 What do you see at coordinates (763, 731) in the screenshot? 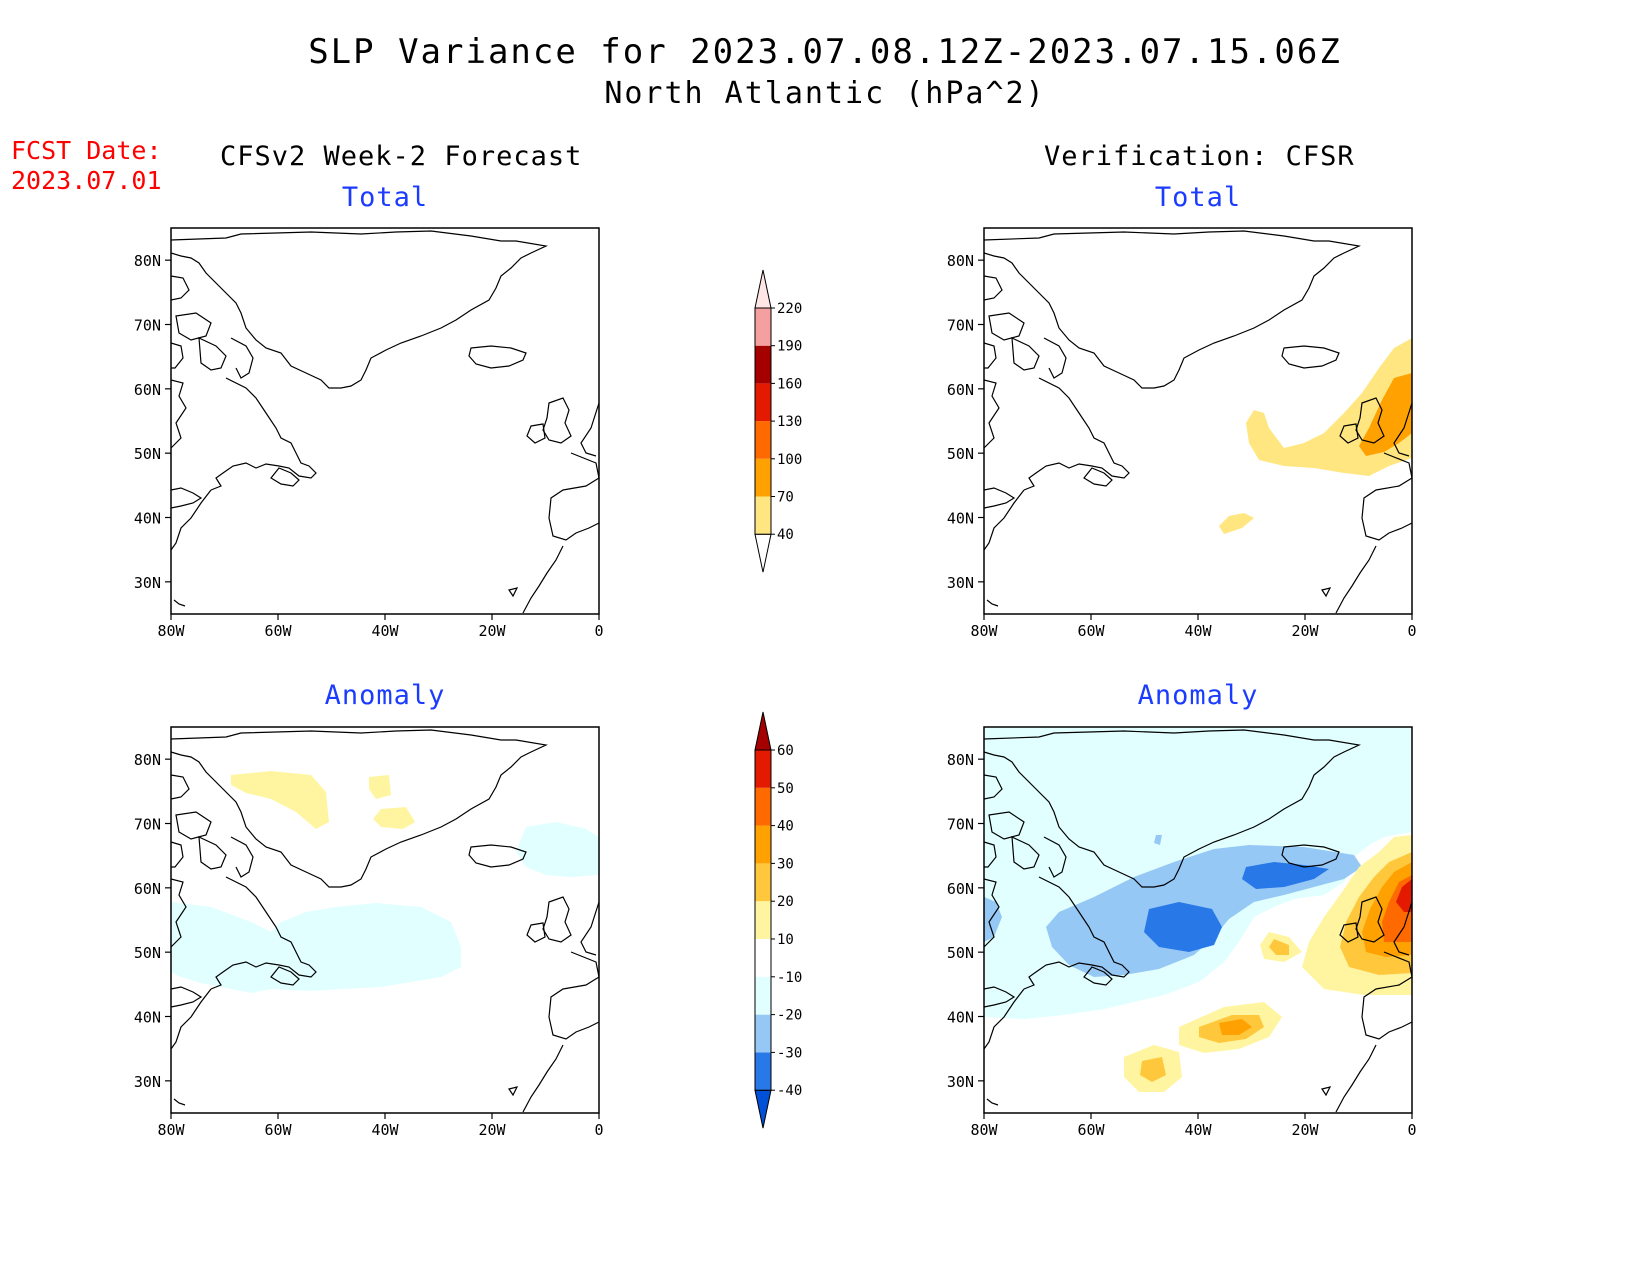
I see `colorbar-anomaly-upper-arrow` at bounding box center [763, 731].